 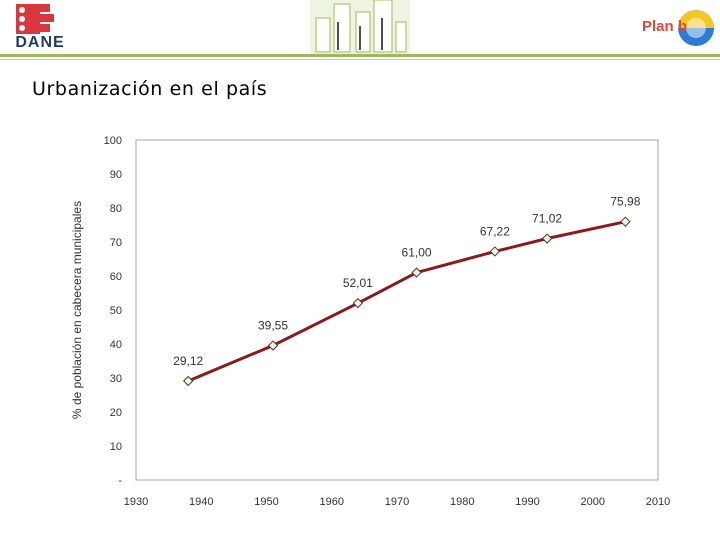 I want to click on data-label: 75,98, so click(x=625, y=202).